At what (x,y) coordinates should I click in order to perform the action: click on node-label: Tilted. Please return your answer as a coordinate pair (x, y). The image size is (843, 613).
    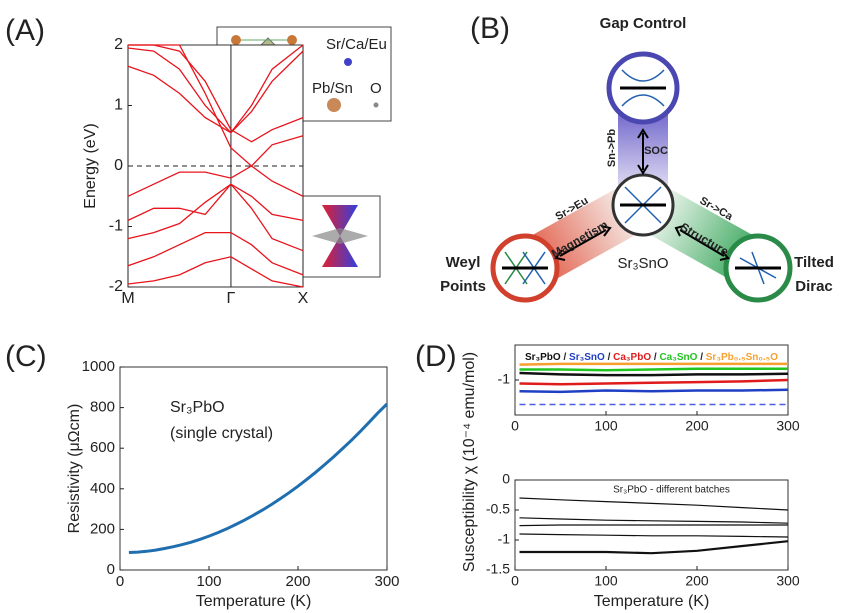
    Looking at the image, I should click on (814, 262).